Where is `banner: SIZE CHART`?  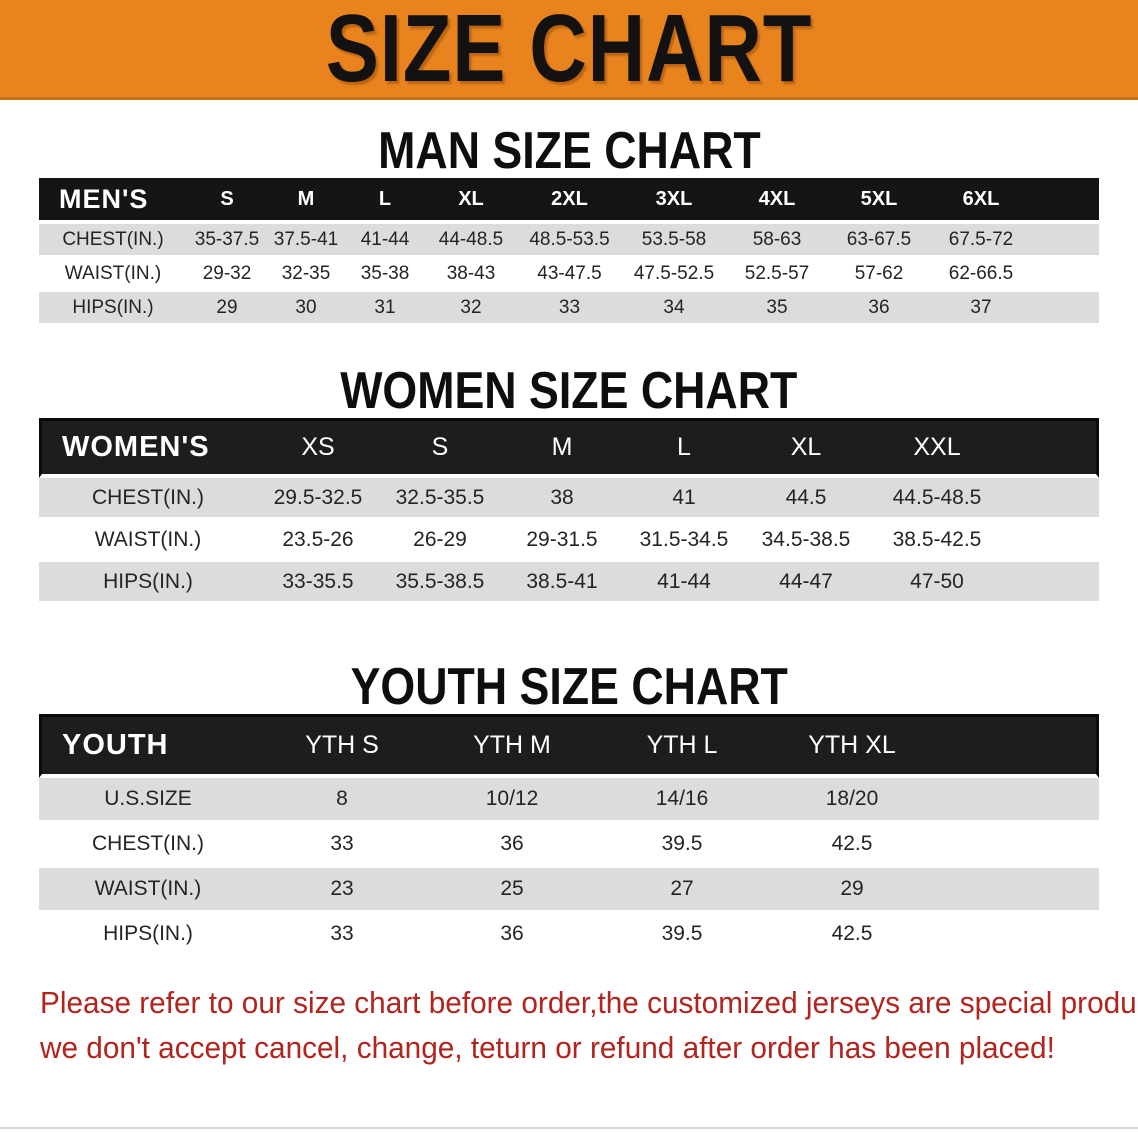 banner: SIZE CHART is located at coordinates (569, 50).